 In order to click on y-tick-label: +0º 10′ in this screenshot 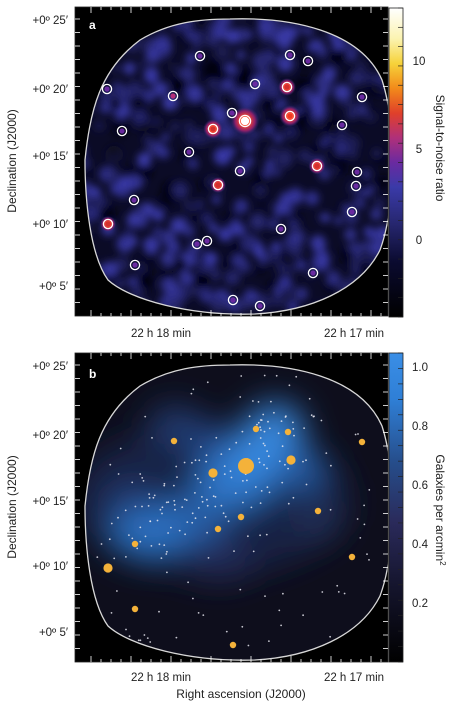, I will do `click(50, 225)`.